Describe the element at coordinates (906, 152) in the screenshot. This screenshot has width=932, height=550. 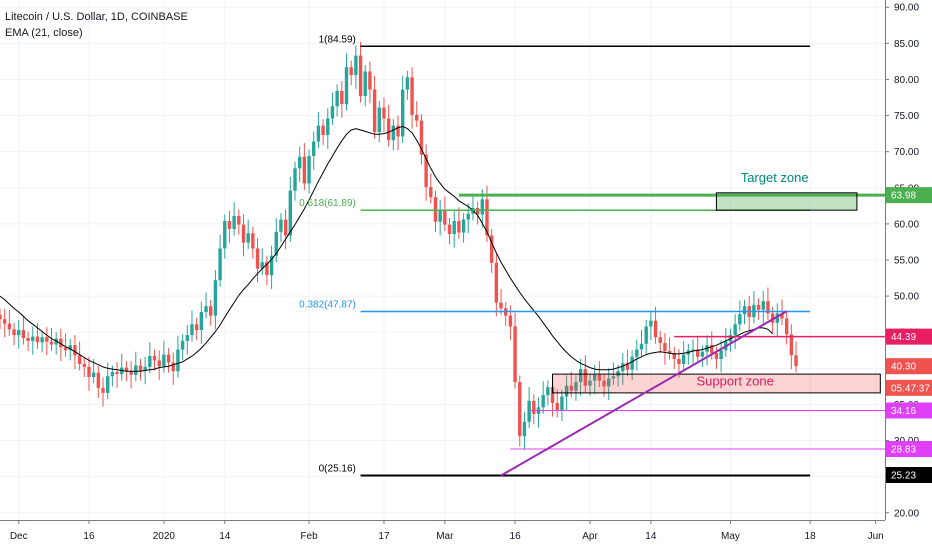
I see `y-tick-label: 70.00` at that location.